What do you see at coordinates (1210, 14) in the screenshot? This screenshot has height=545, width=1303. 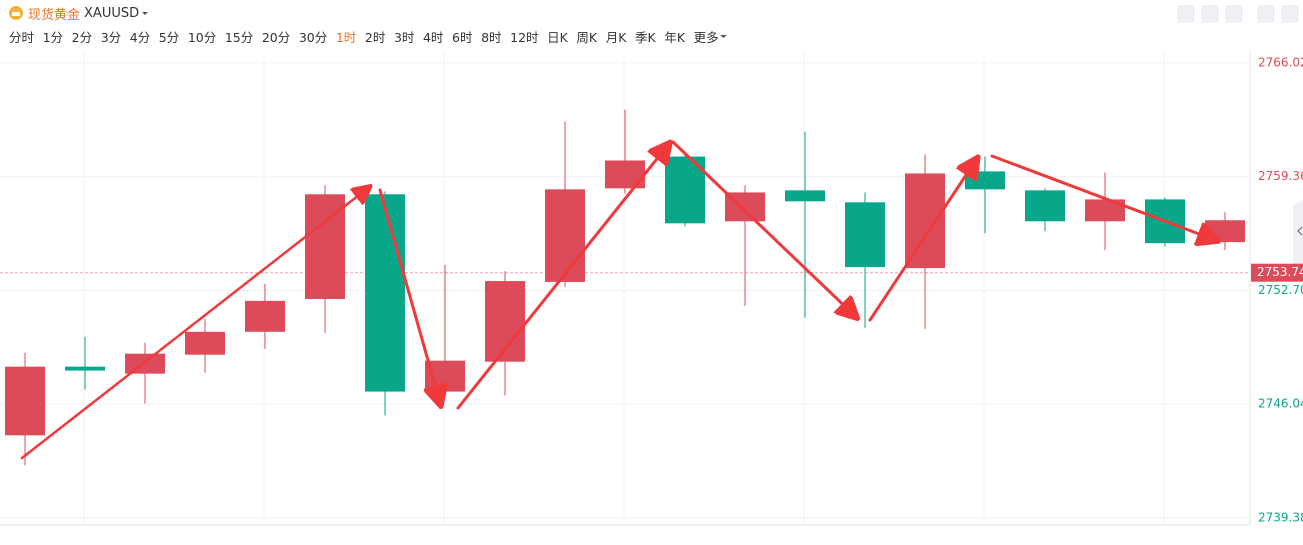 I see `tool-draw` at bounding box center [1210, 14].